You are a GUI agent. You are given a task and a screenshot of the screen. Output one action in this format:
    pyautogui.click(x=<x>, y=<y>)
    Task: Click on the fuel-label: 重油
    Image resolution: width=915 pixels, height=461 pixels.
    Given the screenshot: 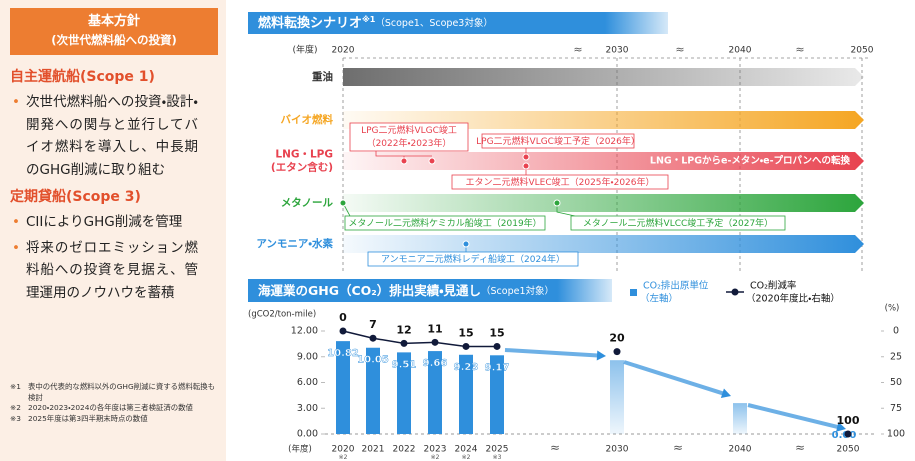 What is the action you would take?
    pyautogui.click(x=322, y=76)
    